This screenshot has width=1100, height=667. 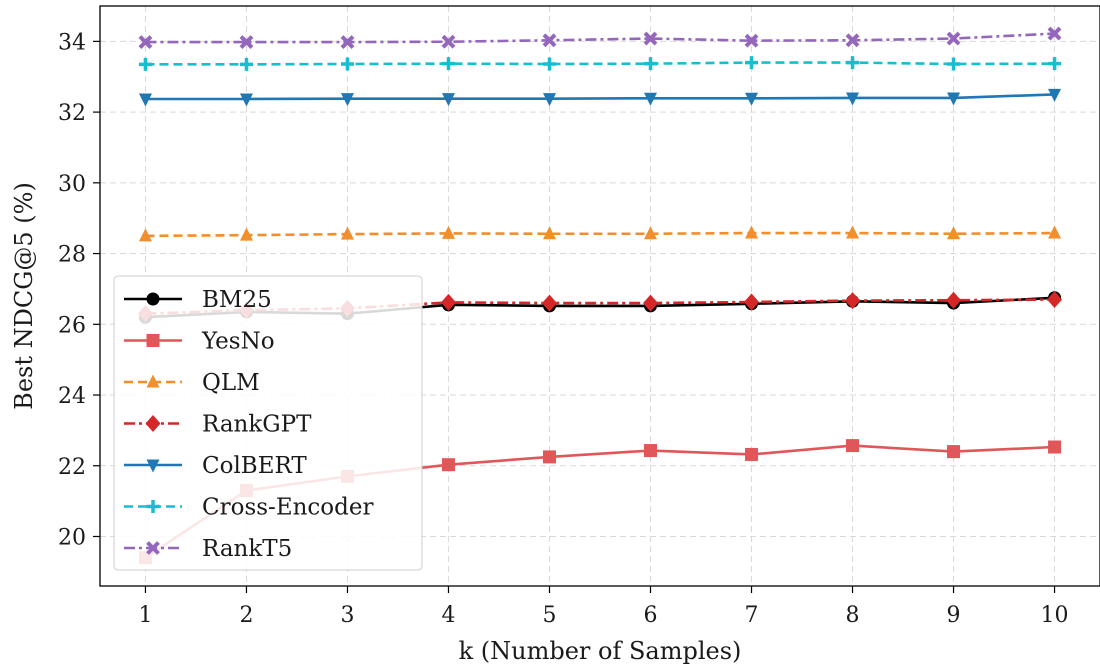 I want to click on series-line-rankt5, so click(x=600, y=38).